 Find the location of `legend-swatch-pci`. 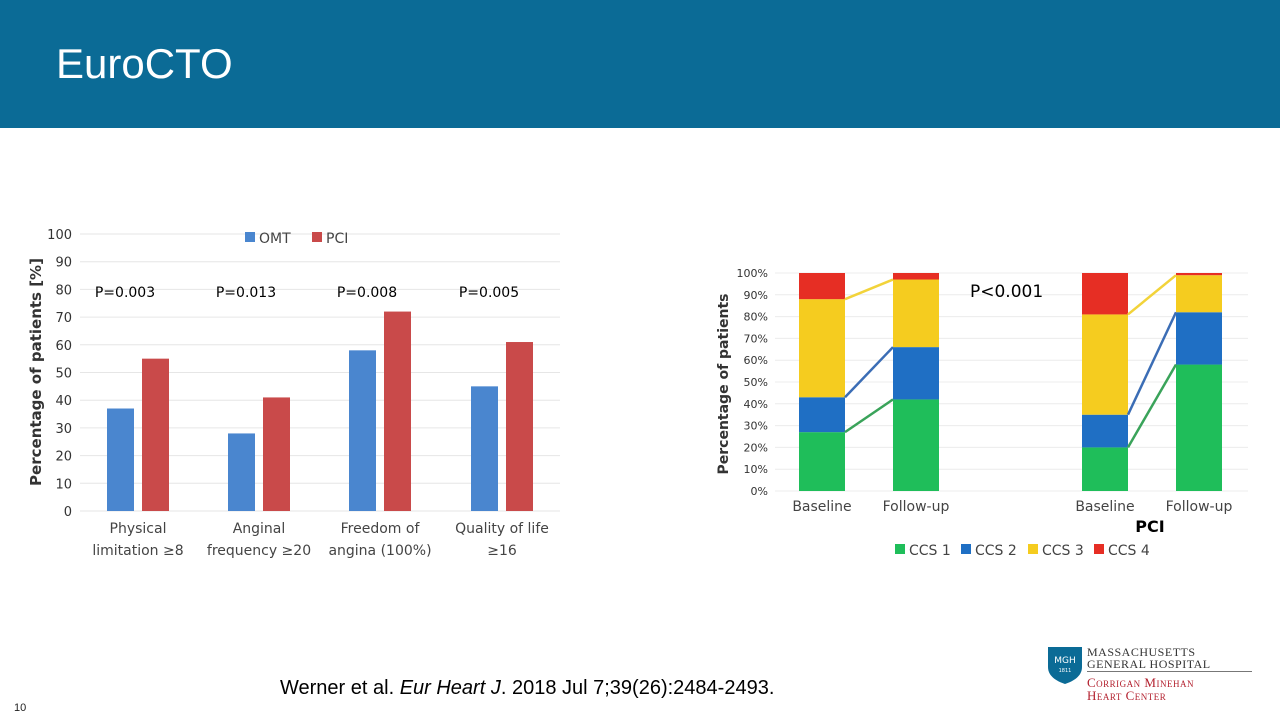

legend-swatch-pci is located at coordinates (317, 237).